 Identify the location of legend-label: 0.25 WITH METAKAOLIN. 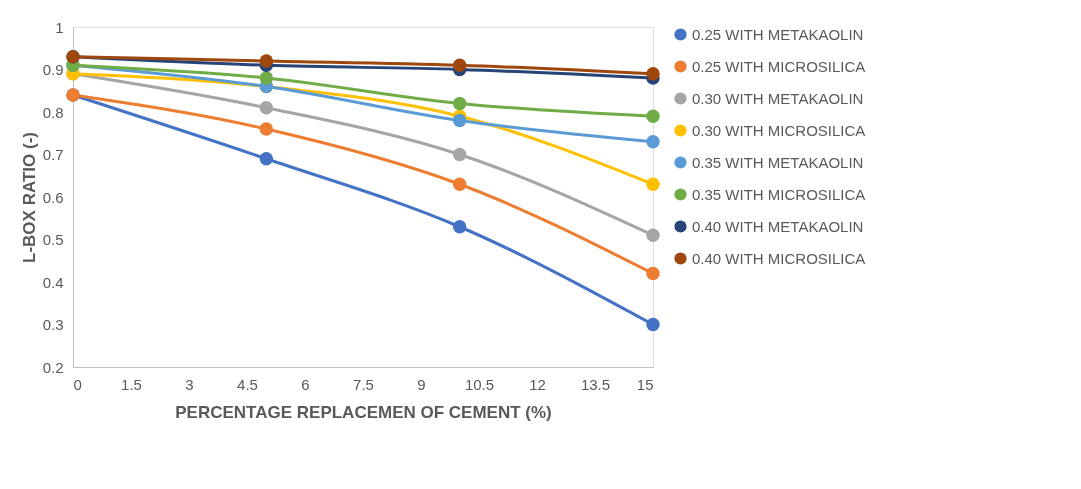
(778, 34).